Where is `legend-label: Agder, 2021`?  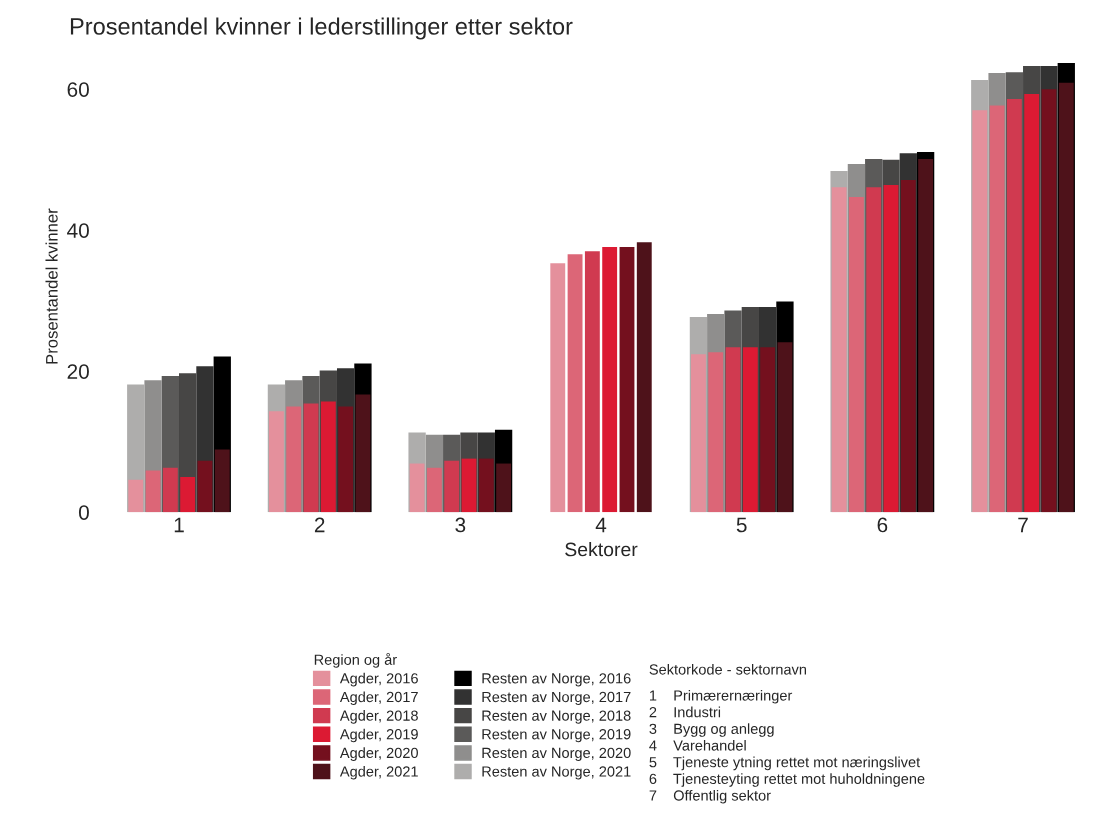 legend-label: Agder, 2021 is located at coordinates (378, 772).